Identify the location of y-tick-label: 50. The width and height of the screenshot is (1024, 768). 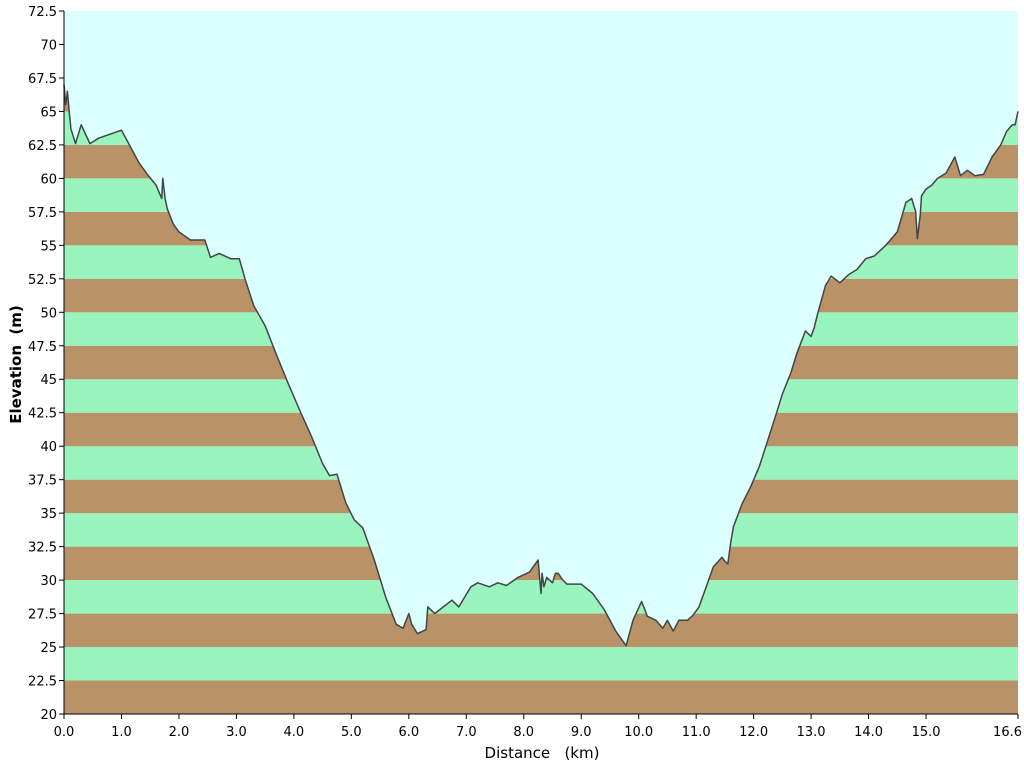
(48, 313).